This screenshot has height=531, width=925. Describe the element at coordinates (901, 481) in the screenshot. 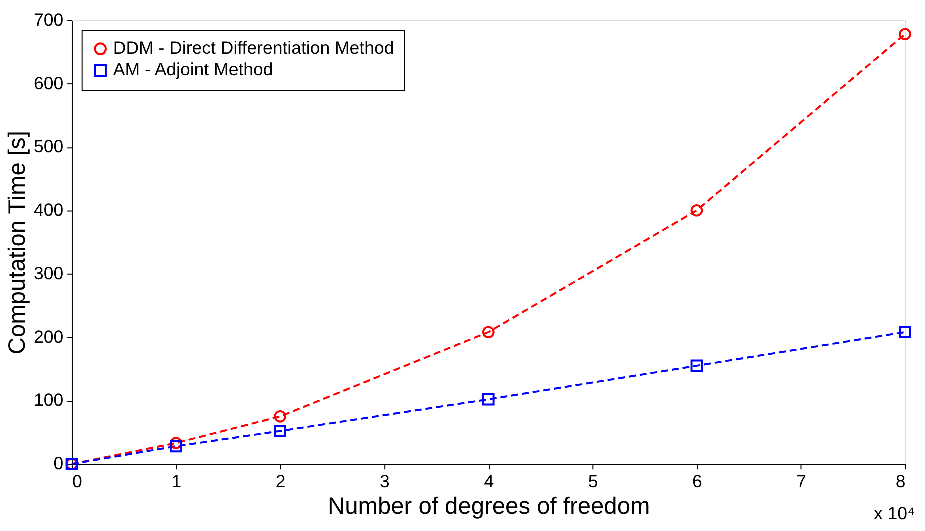

I see `x-tick-label: 8` at that location.